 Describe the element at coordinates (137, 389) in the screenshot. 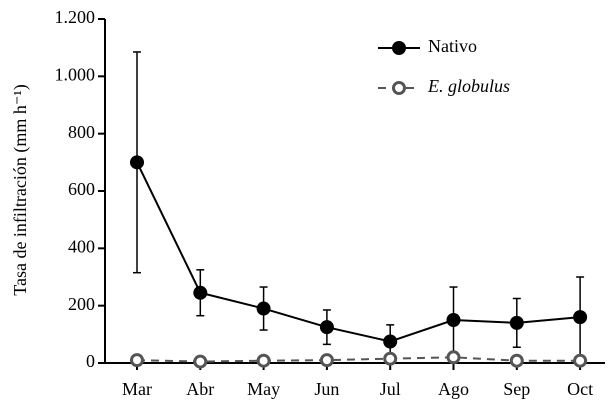

I see `x-tick-label: Mar` at that location.